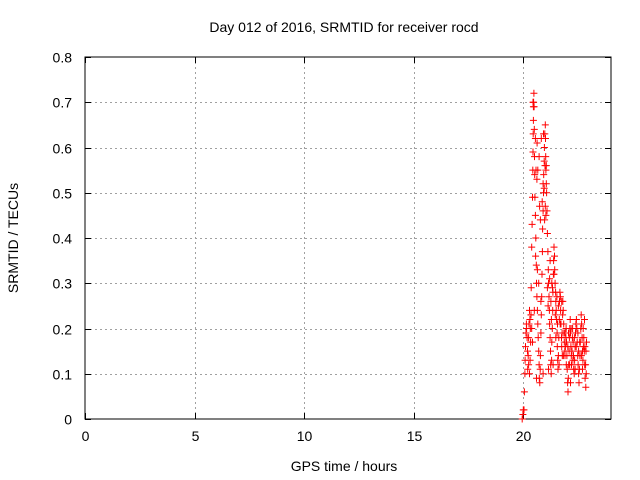  What do you see at coordinates (13, 238) in the screenshot?
I see `y-axis-label: SRMTID / TECUs` at bounding box center [13, 238].